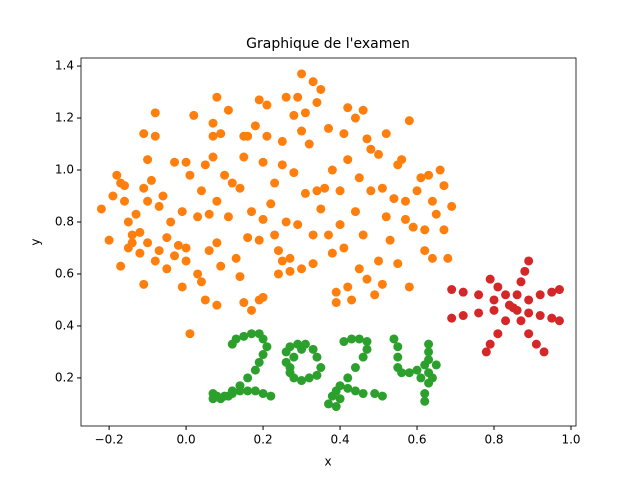 The image size is (640, 480). I want to click on y-tick-label: 1.2, so click(64, 118).